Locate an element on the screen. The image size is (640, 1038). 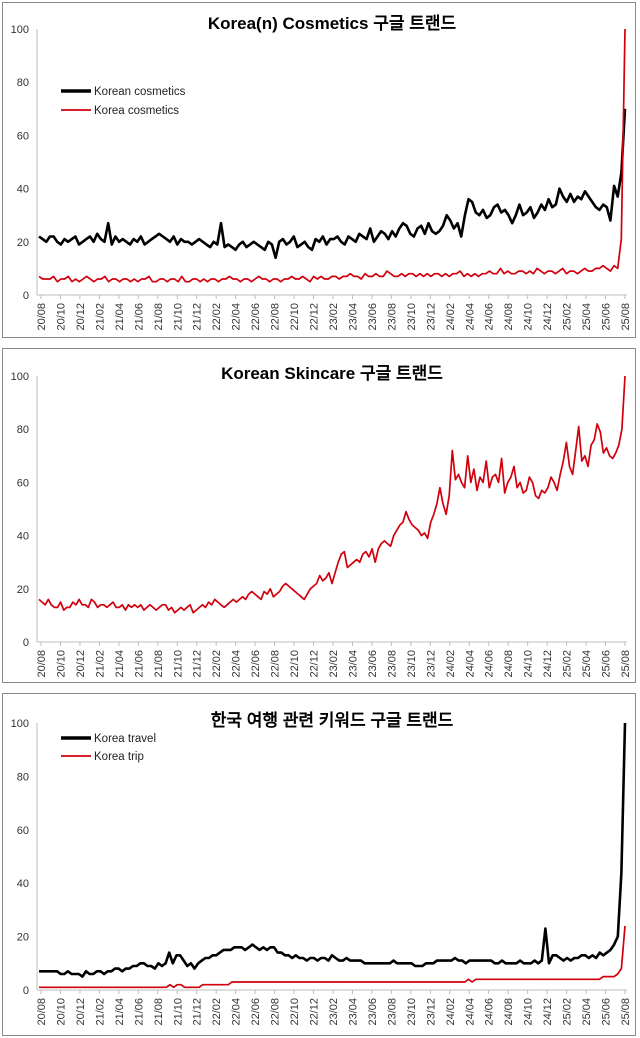
series-line-korea-trip is located at coordinates (332, 957).